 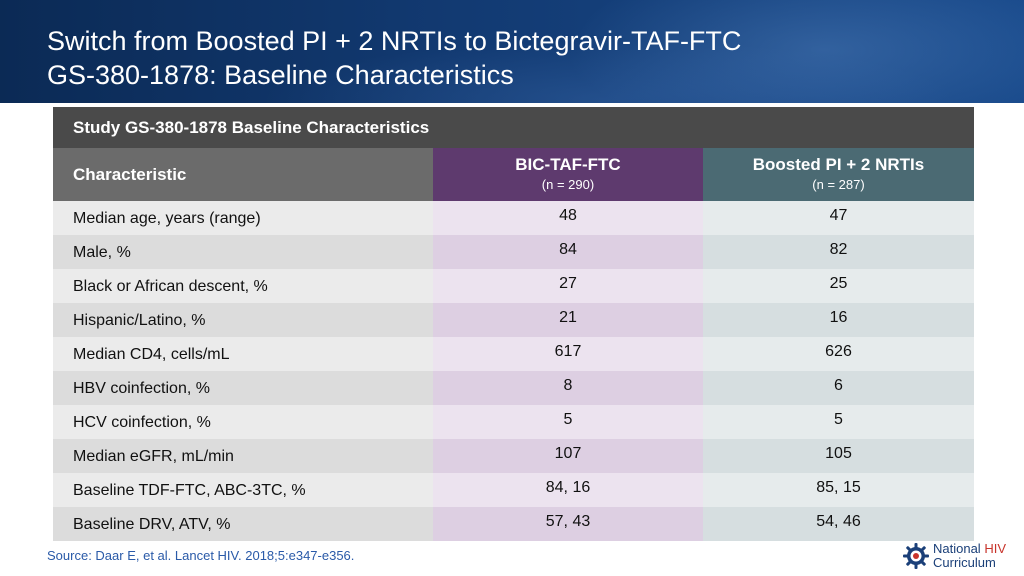 I want to click on table-row: HBV coinfection, % 8 6, so click(x=513, y=388).